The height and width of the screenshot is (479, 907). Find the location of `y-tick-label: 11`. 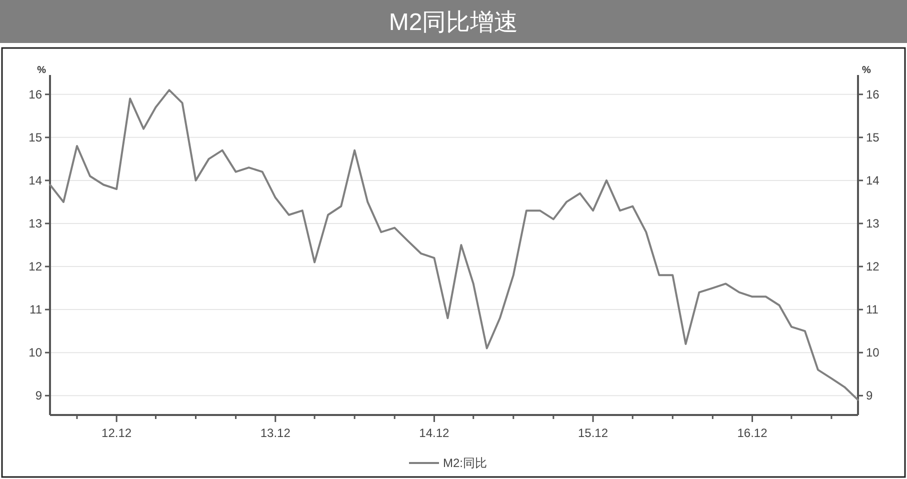

y-tick-label: 11 is located at coordinates (36, 309).